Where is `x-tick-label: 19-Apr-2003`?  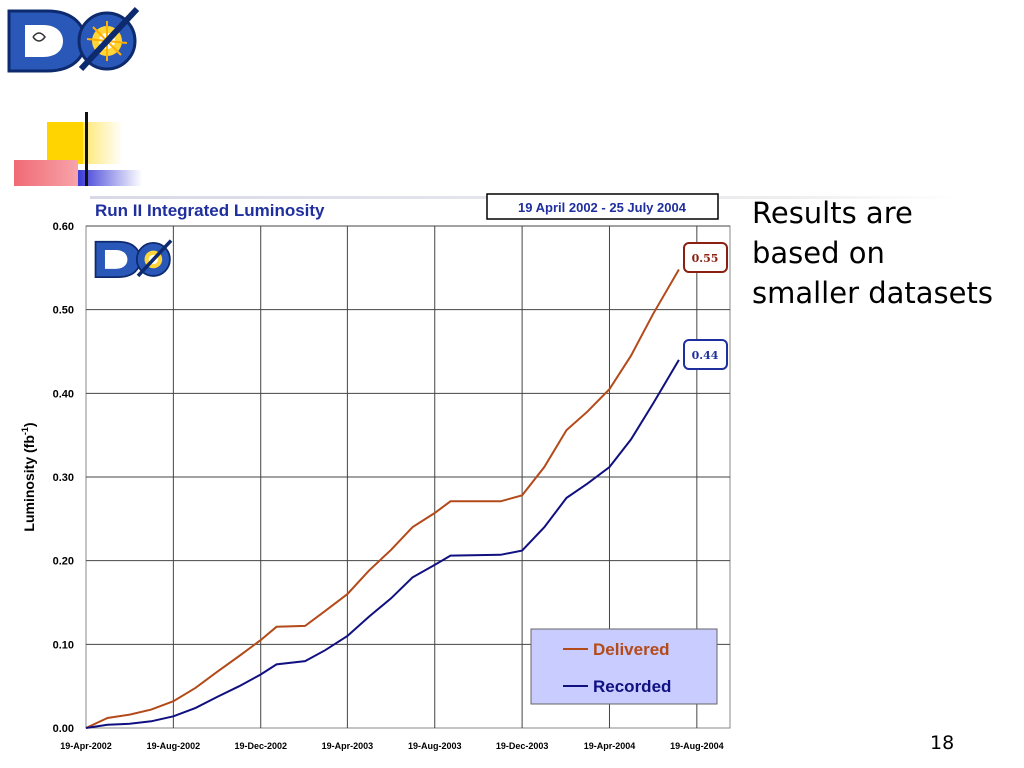 x-tick-label: 19-Apr-2003 is located at coordinates (348, 746).